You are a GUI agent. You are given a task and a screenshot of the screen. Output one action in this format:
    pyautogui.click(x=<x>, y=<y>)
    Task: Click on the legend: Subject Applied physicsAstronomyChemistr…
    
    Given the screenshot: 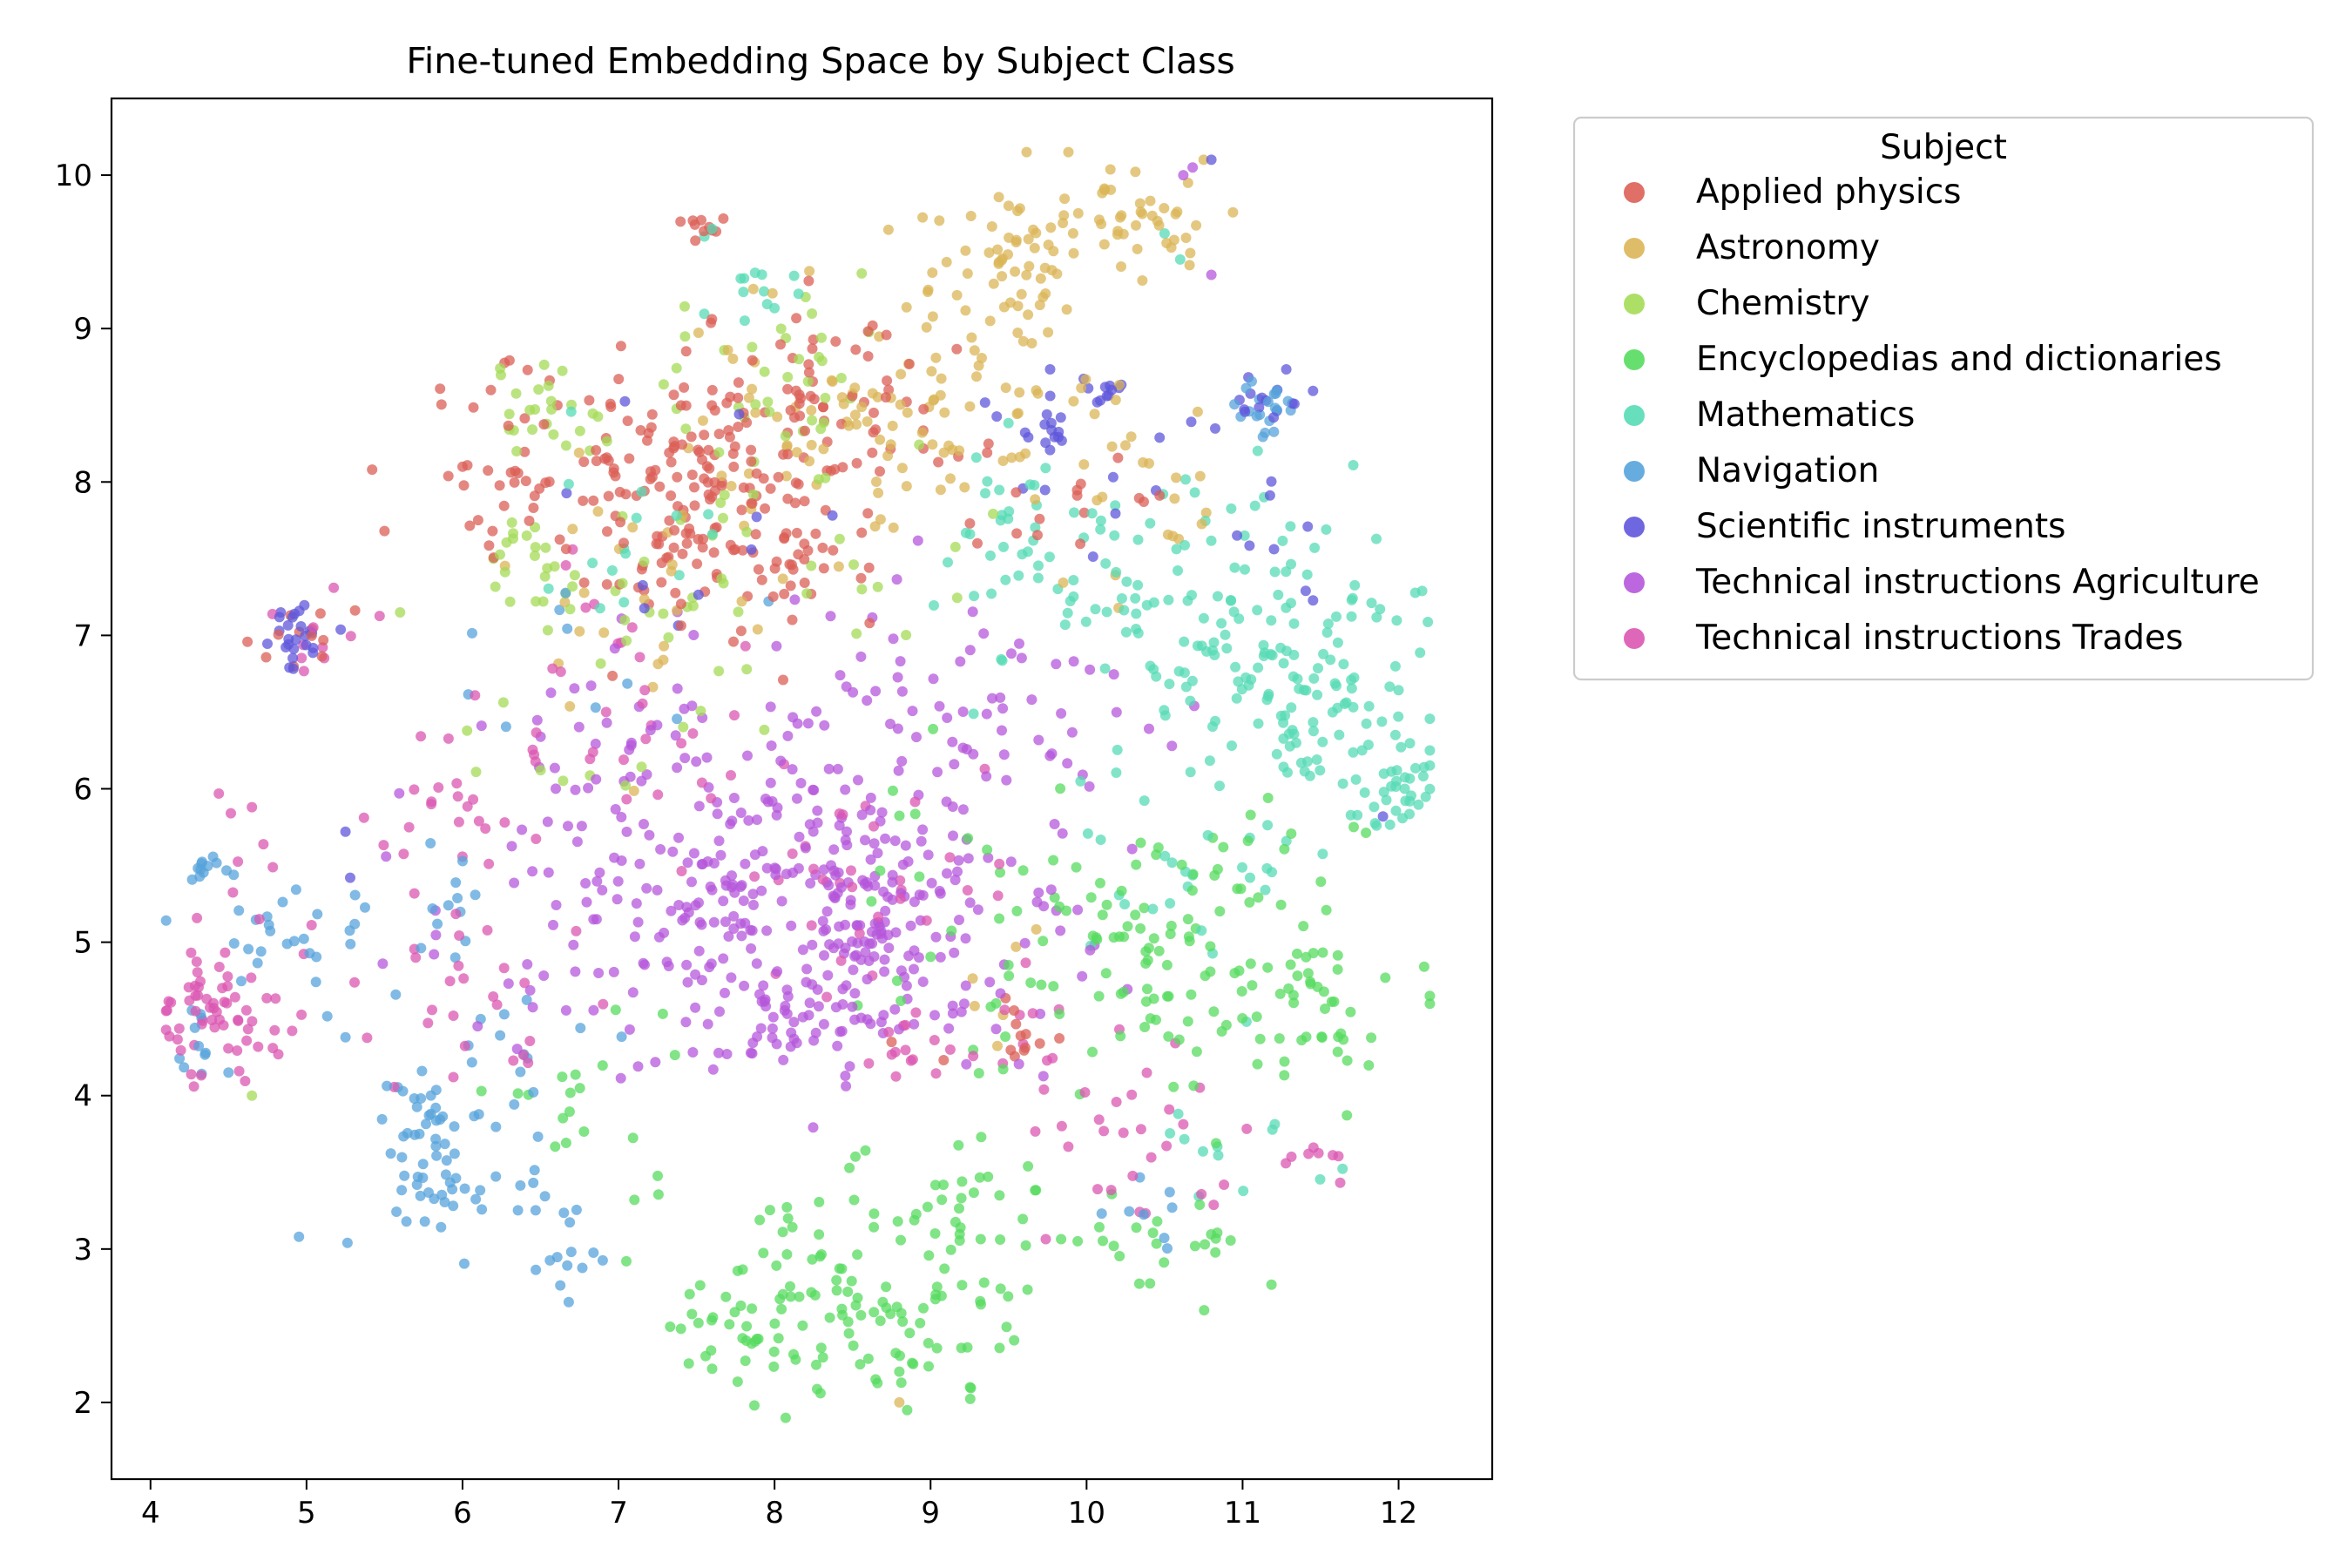 What is the action you would take?
    pyautogui.click(x=1943, y=398)
    